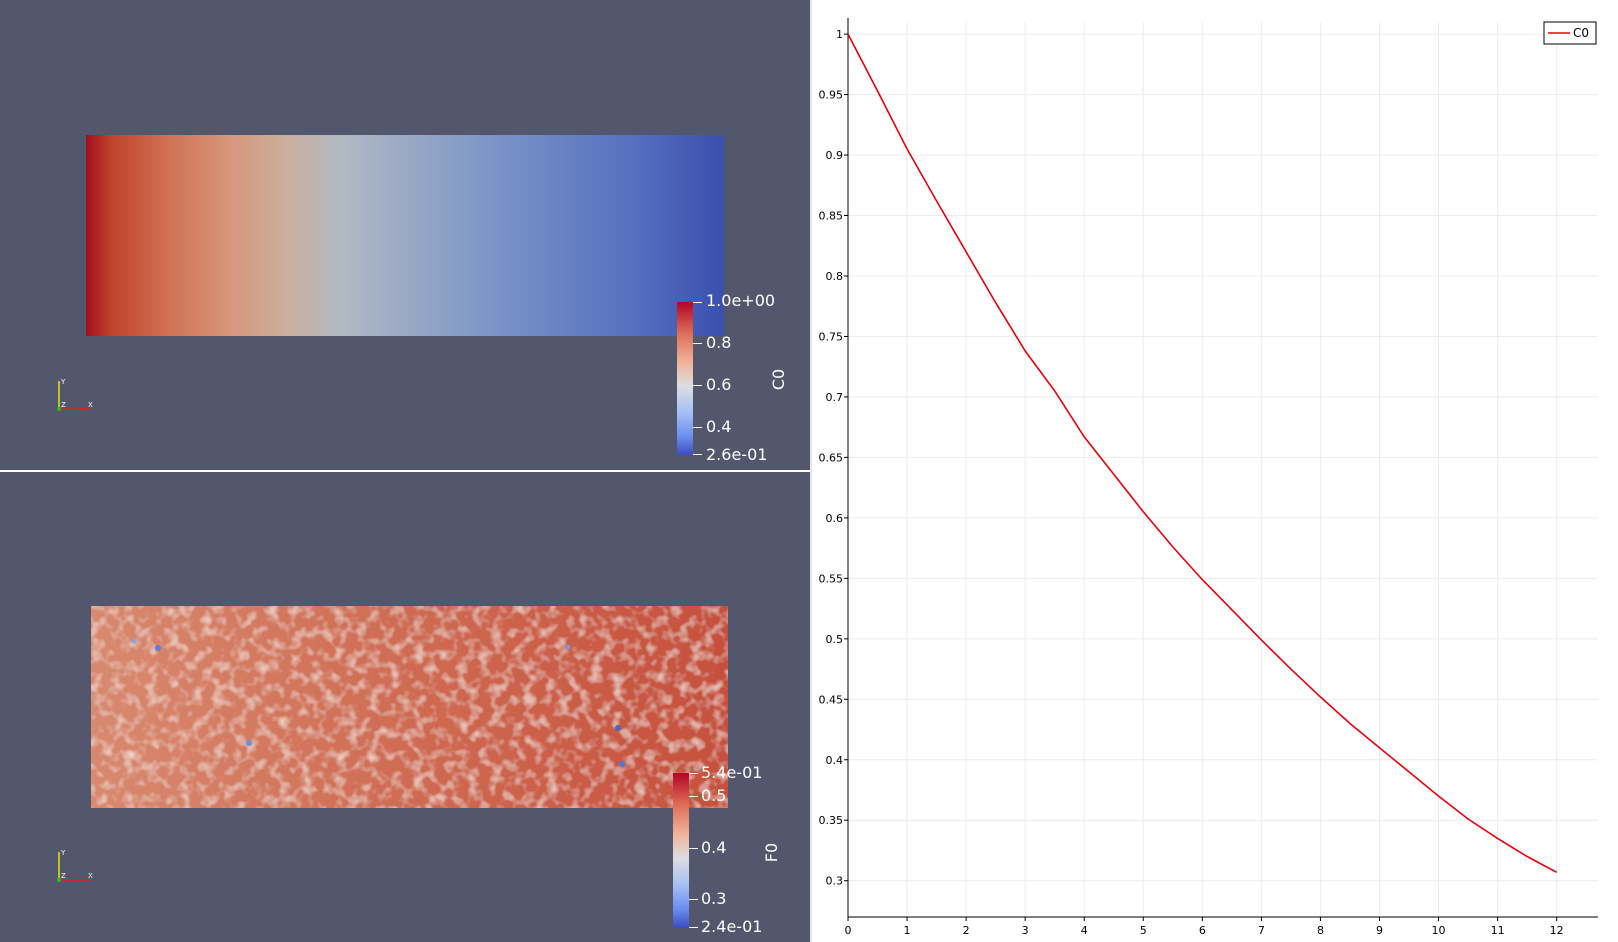 Image resolution: width=1618 pixels, height=942 pixels. Describe the element at coordinates (714, 795) in the screenshot. I see `colorbar-label: 0.5` at that location.